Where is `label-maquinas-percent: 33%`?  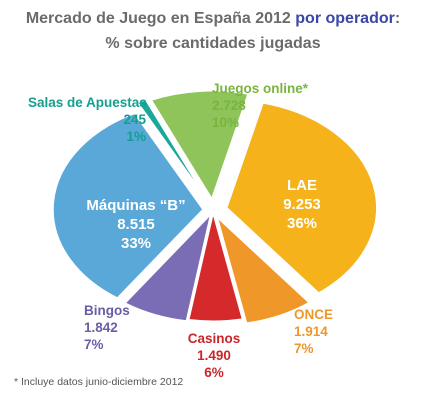 label-maquinas-percent: 33% is located at coordinates (136, 243).